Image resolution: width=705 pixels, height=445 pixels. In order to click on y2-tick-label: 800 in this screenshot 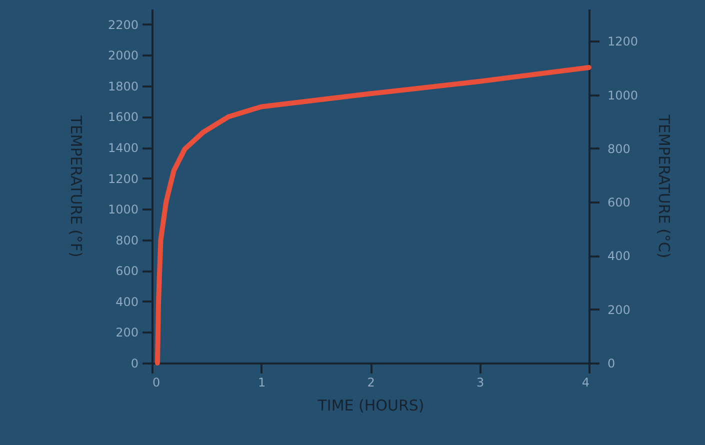, I will do `click(619, 149)`.